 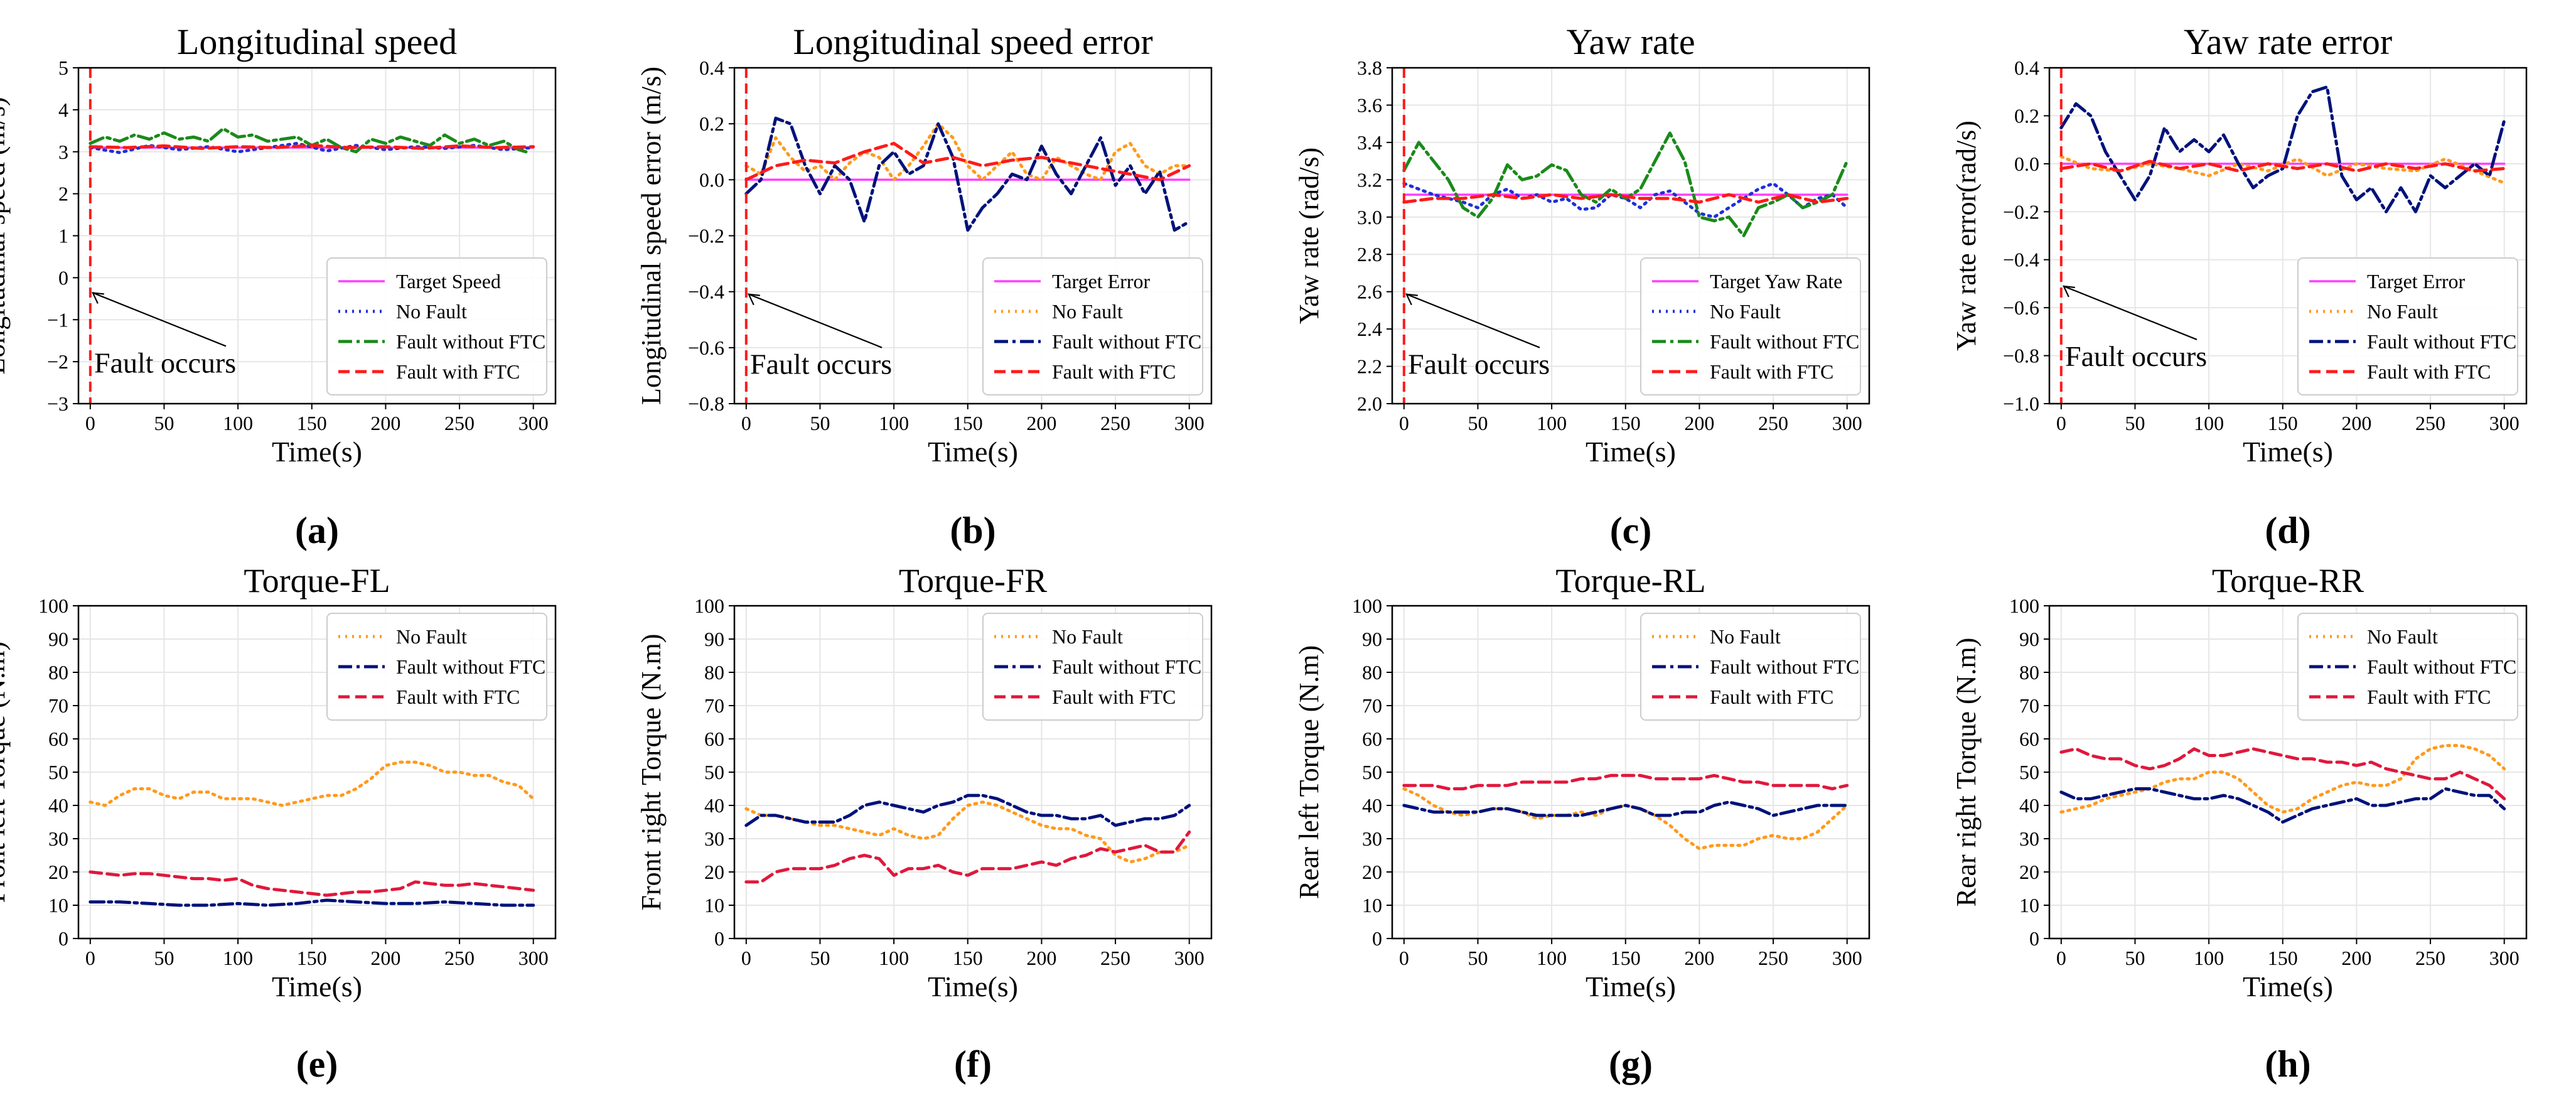 What do you see at coordinates (1369, 292) in the screenshot?
I see `y-tick-label: 2.6` at bounding box center [1369, 292].